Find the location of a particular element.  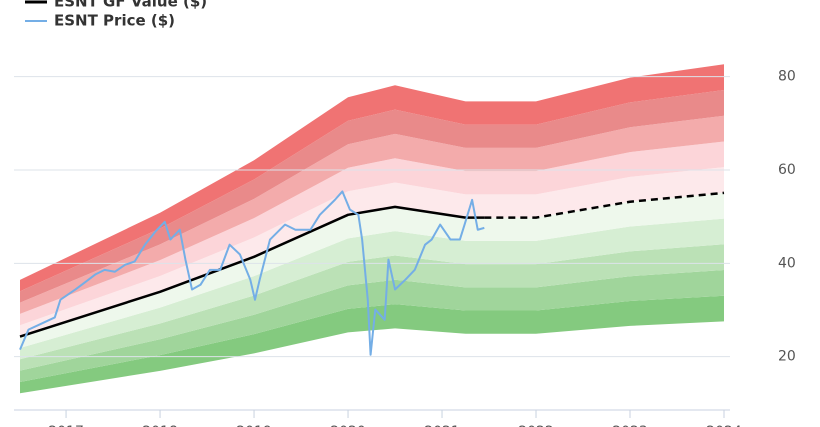

x-tick-label: 2022 is located at coordinates (536, 425).